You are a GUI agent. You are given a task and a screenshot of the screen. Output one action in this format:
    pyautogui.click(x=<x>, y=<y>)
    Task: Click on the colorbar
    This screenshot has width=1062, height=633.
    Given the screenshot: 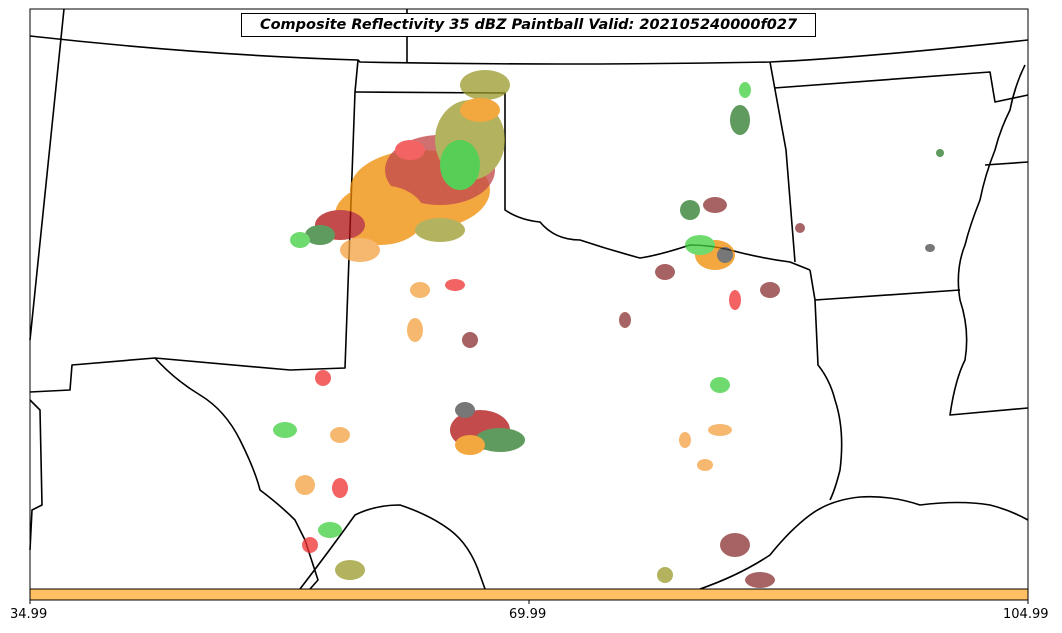 What is the action you would take?
    pyautogui.click(x=529, y=594)
    